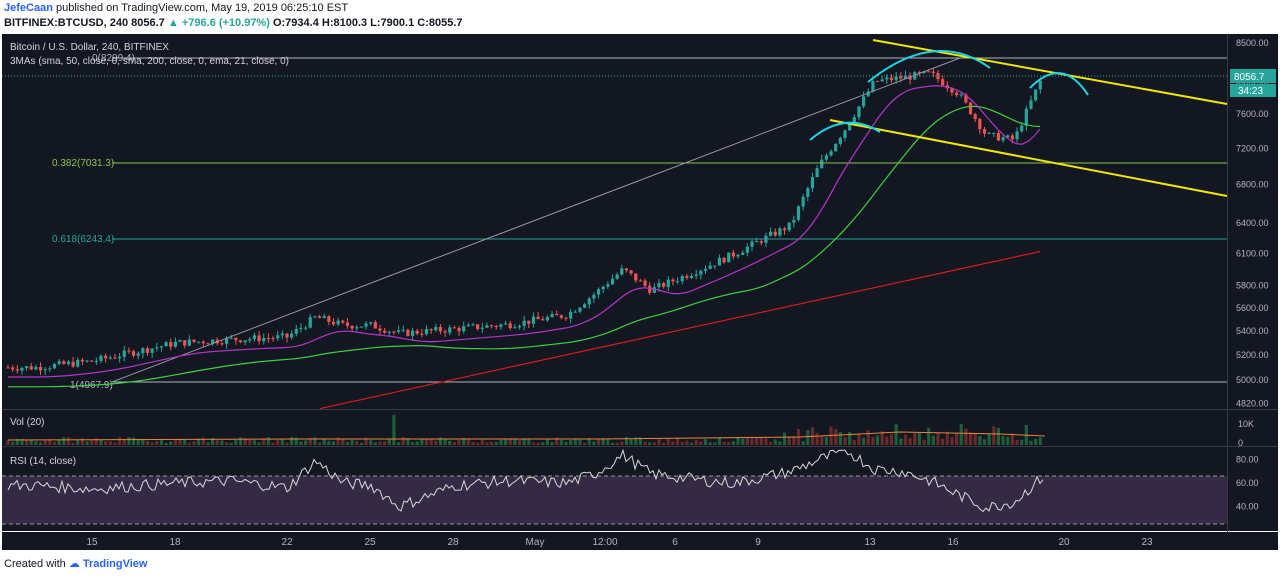 The image size is (1280, 580). I want to click on time-tick-label: 25, so click(370, 542).